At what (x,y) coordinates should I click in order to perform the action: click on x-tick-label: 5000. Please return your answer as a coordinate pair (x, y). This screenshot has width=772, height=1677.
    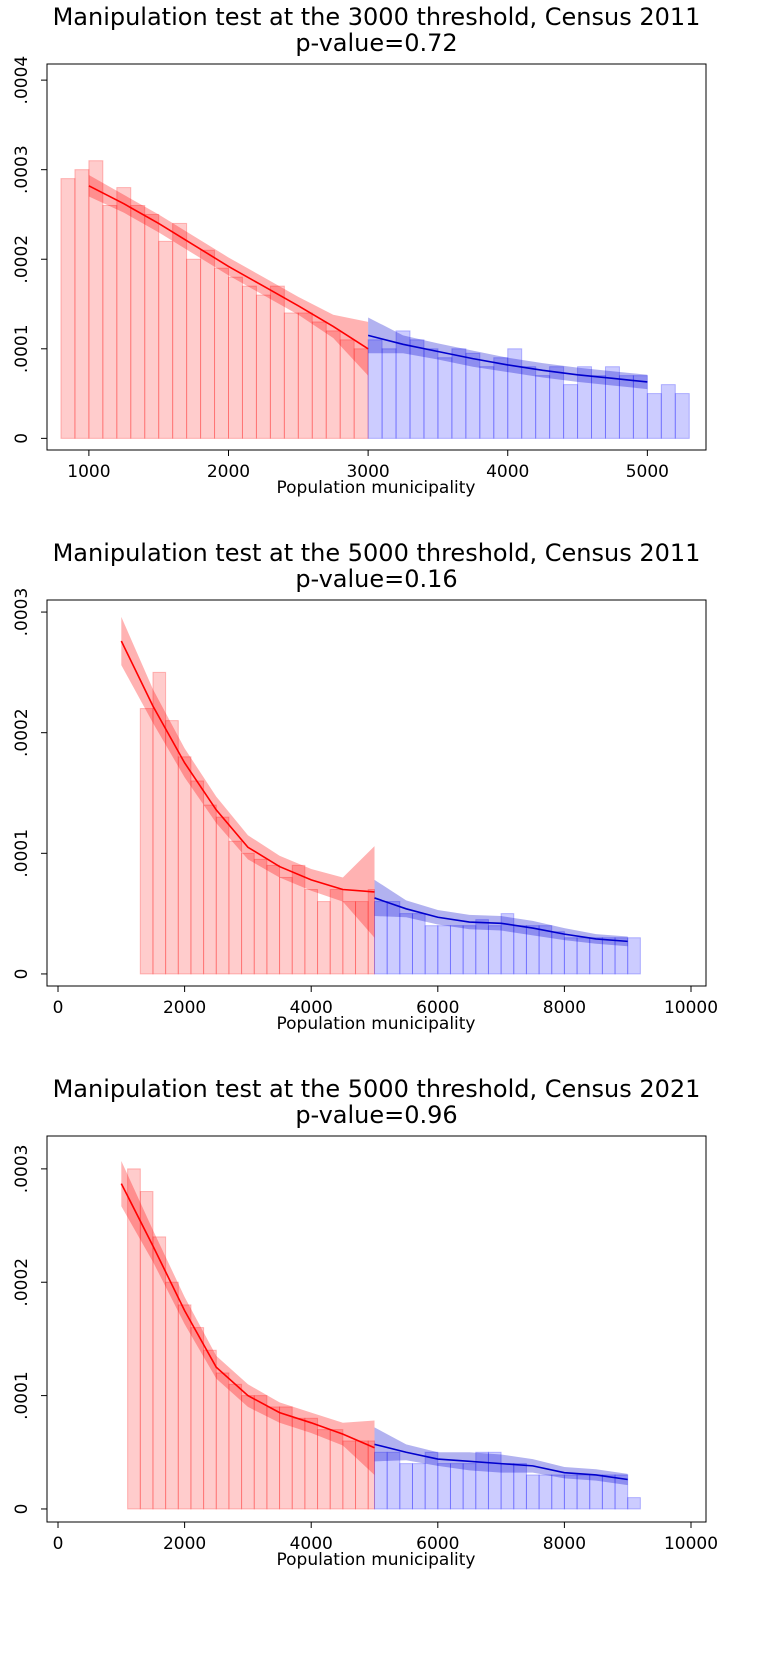
    Looking at the image, I should click on (647, 472).